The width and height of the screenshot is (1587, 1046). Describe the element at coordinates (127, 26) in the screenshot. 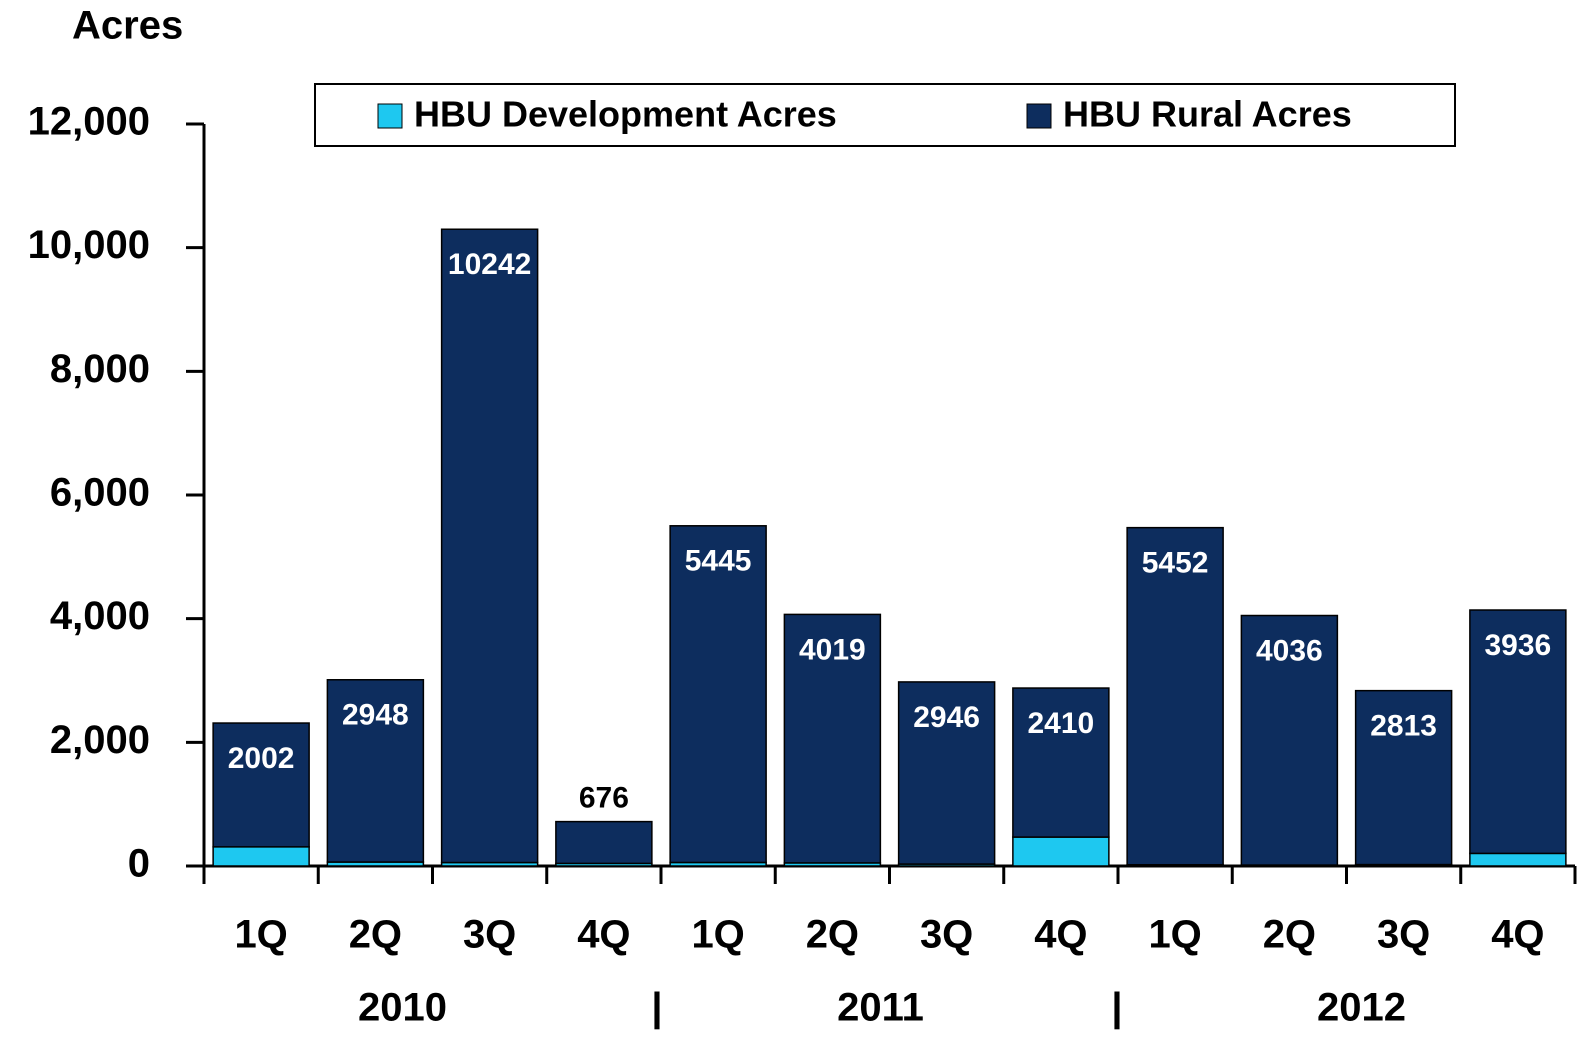

I see `y-axis-label: Acres` at that location.